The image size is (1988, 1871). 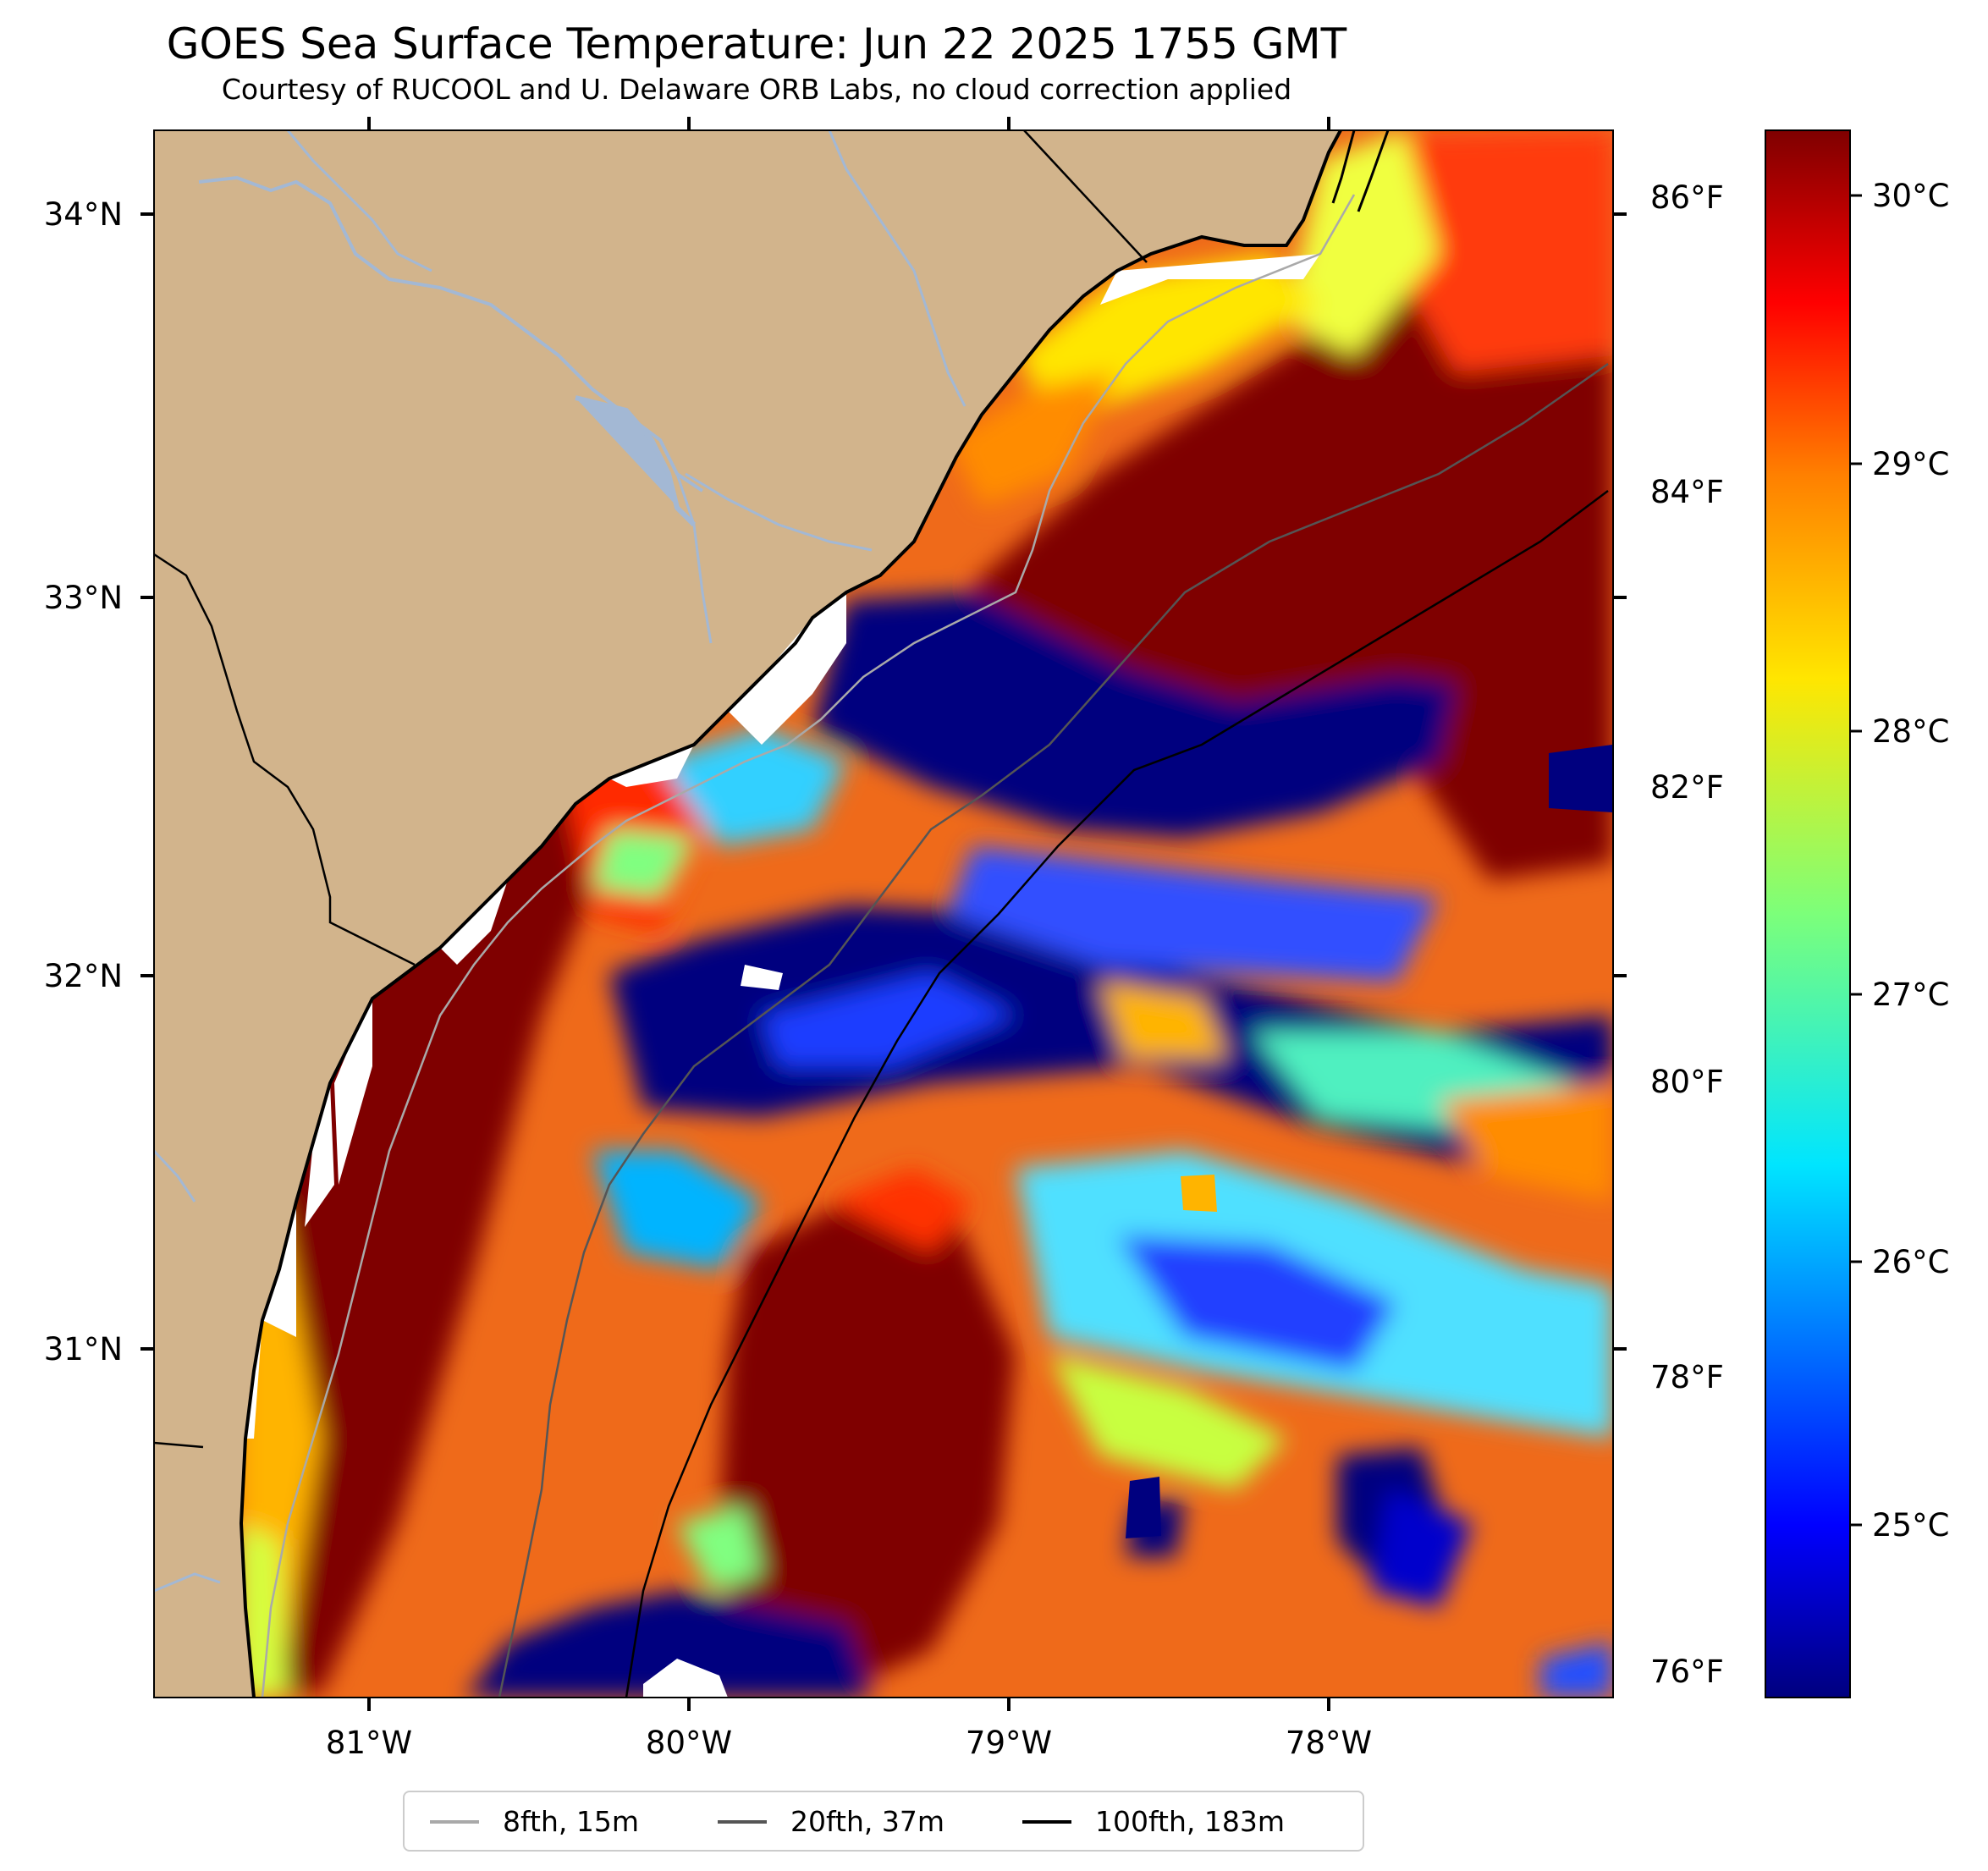 I want to click on lat-tick-label: 31°N, so click(x=83, y=1349).